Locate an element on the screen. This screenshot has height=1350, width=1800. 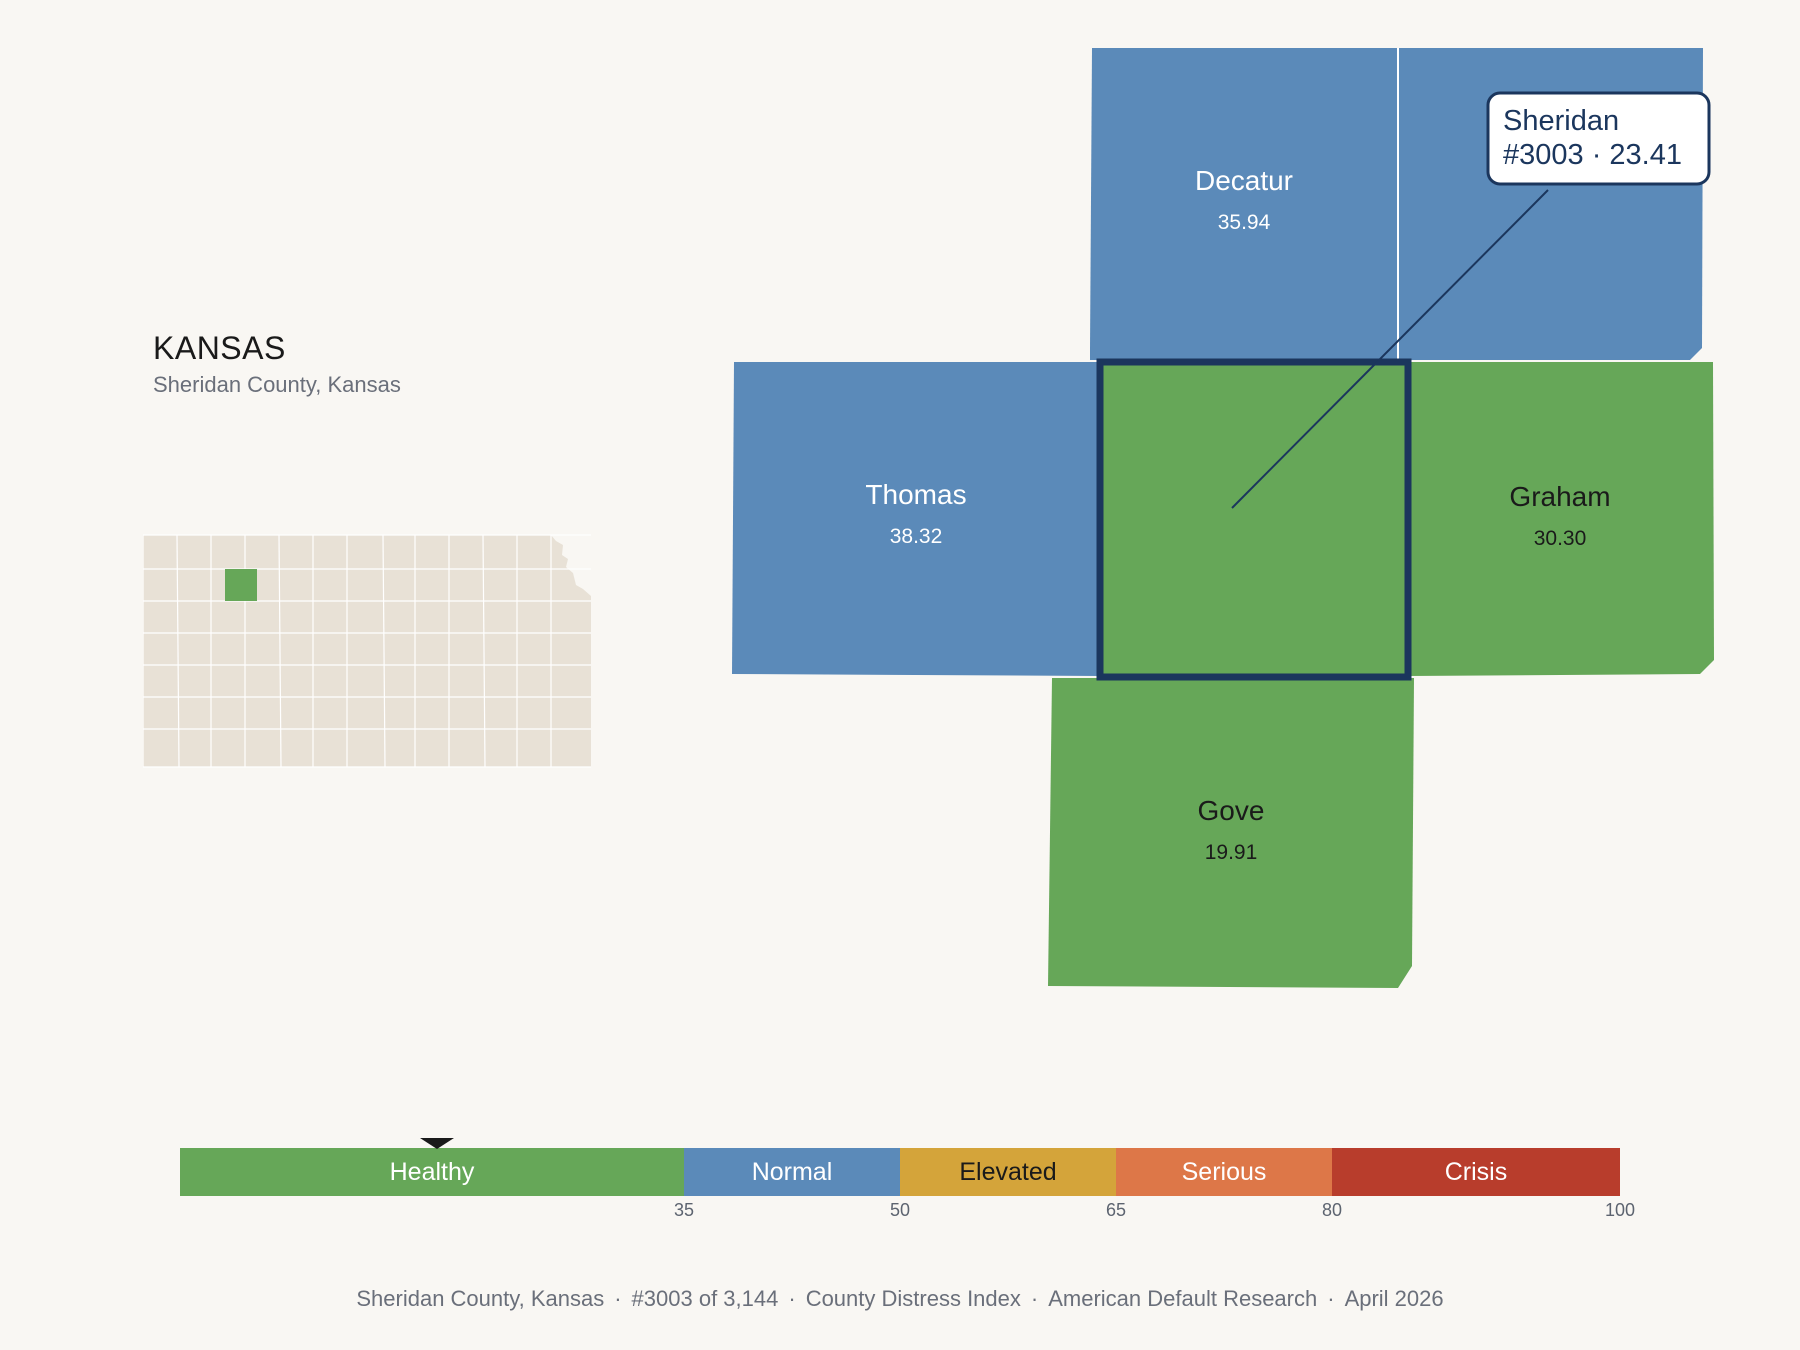
footer-county: Sheridan County, Kansas is located at coordinates (480, 1298).